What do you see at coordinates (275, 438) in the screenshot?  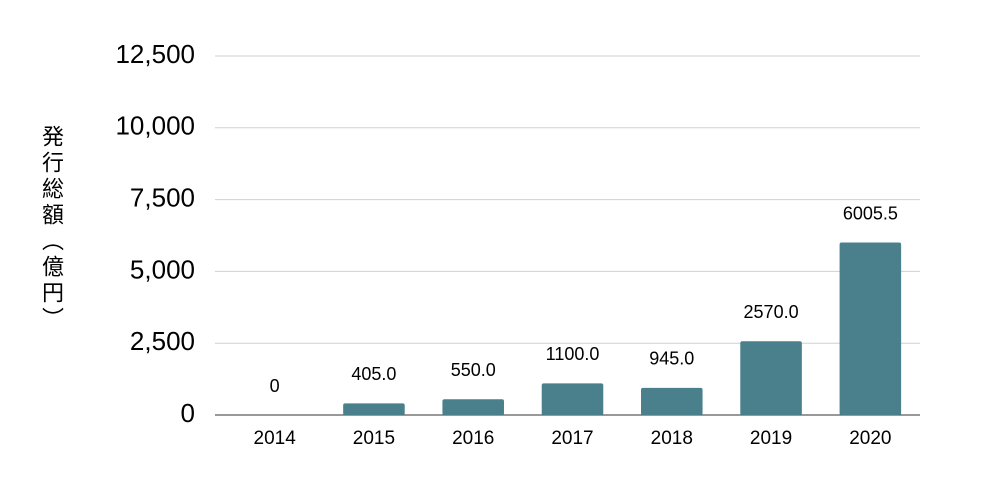 I see `x-tick-label: 2014` at bounding box center [275, 438].